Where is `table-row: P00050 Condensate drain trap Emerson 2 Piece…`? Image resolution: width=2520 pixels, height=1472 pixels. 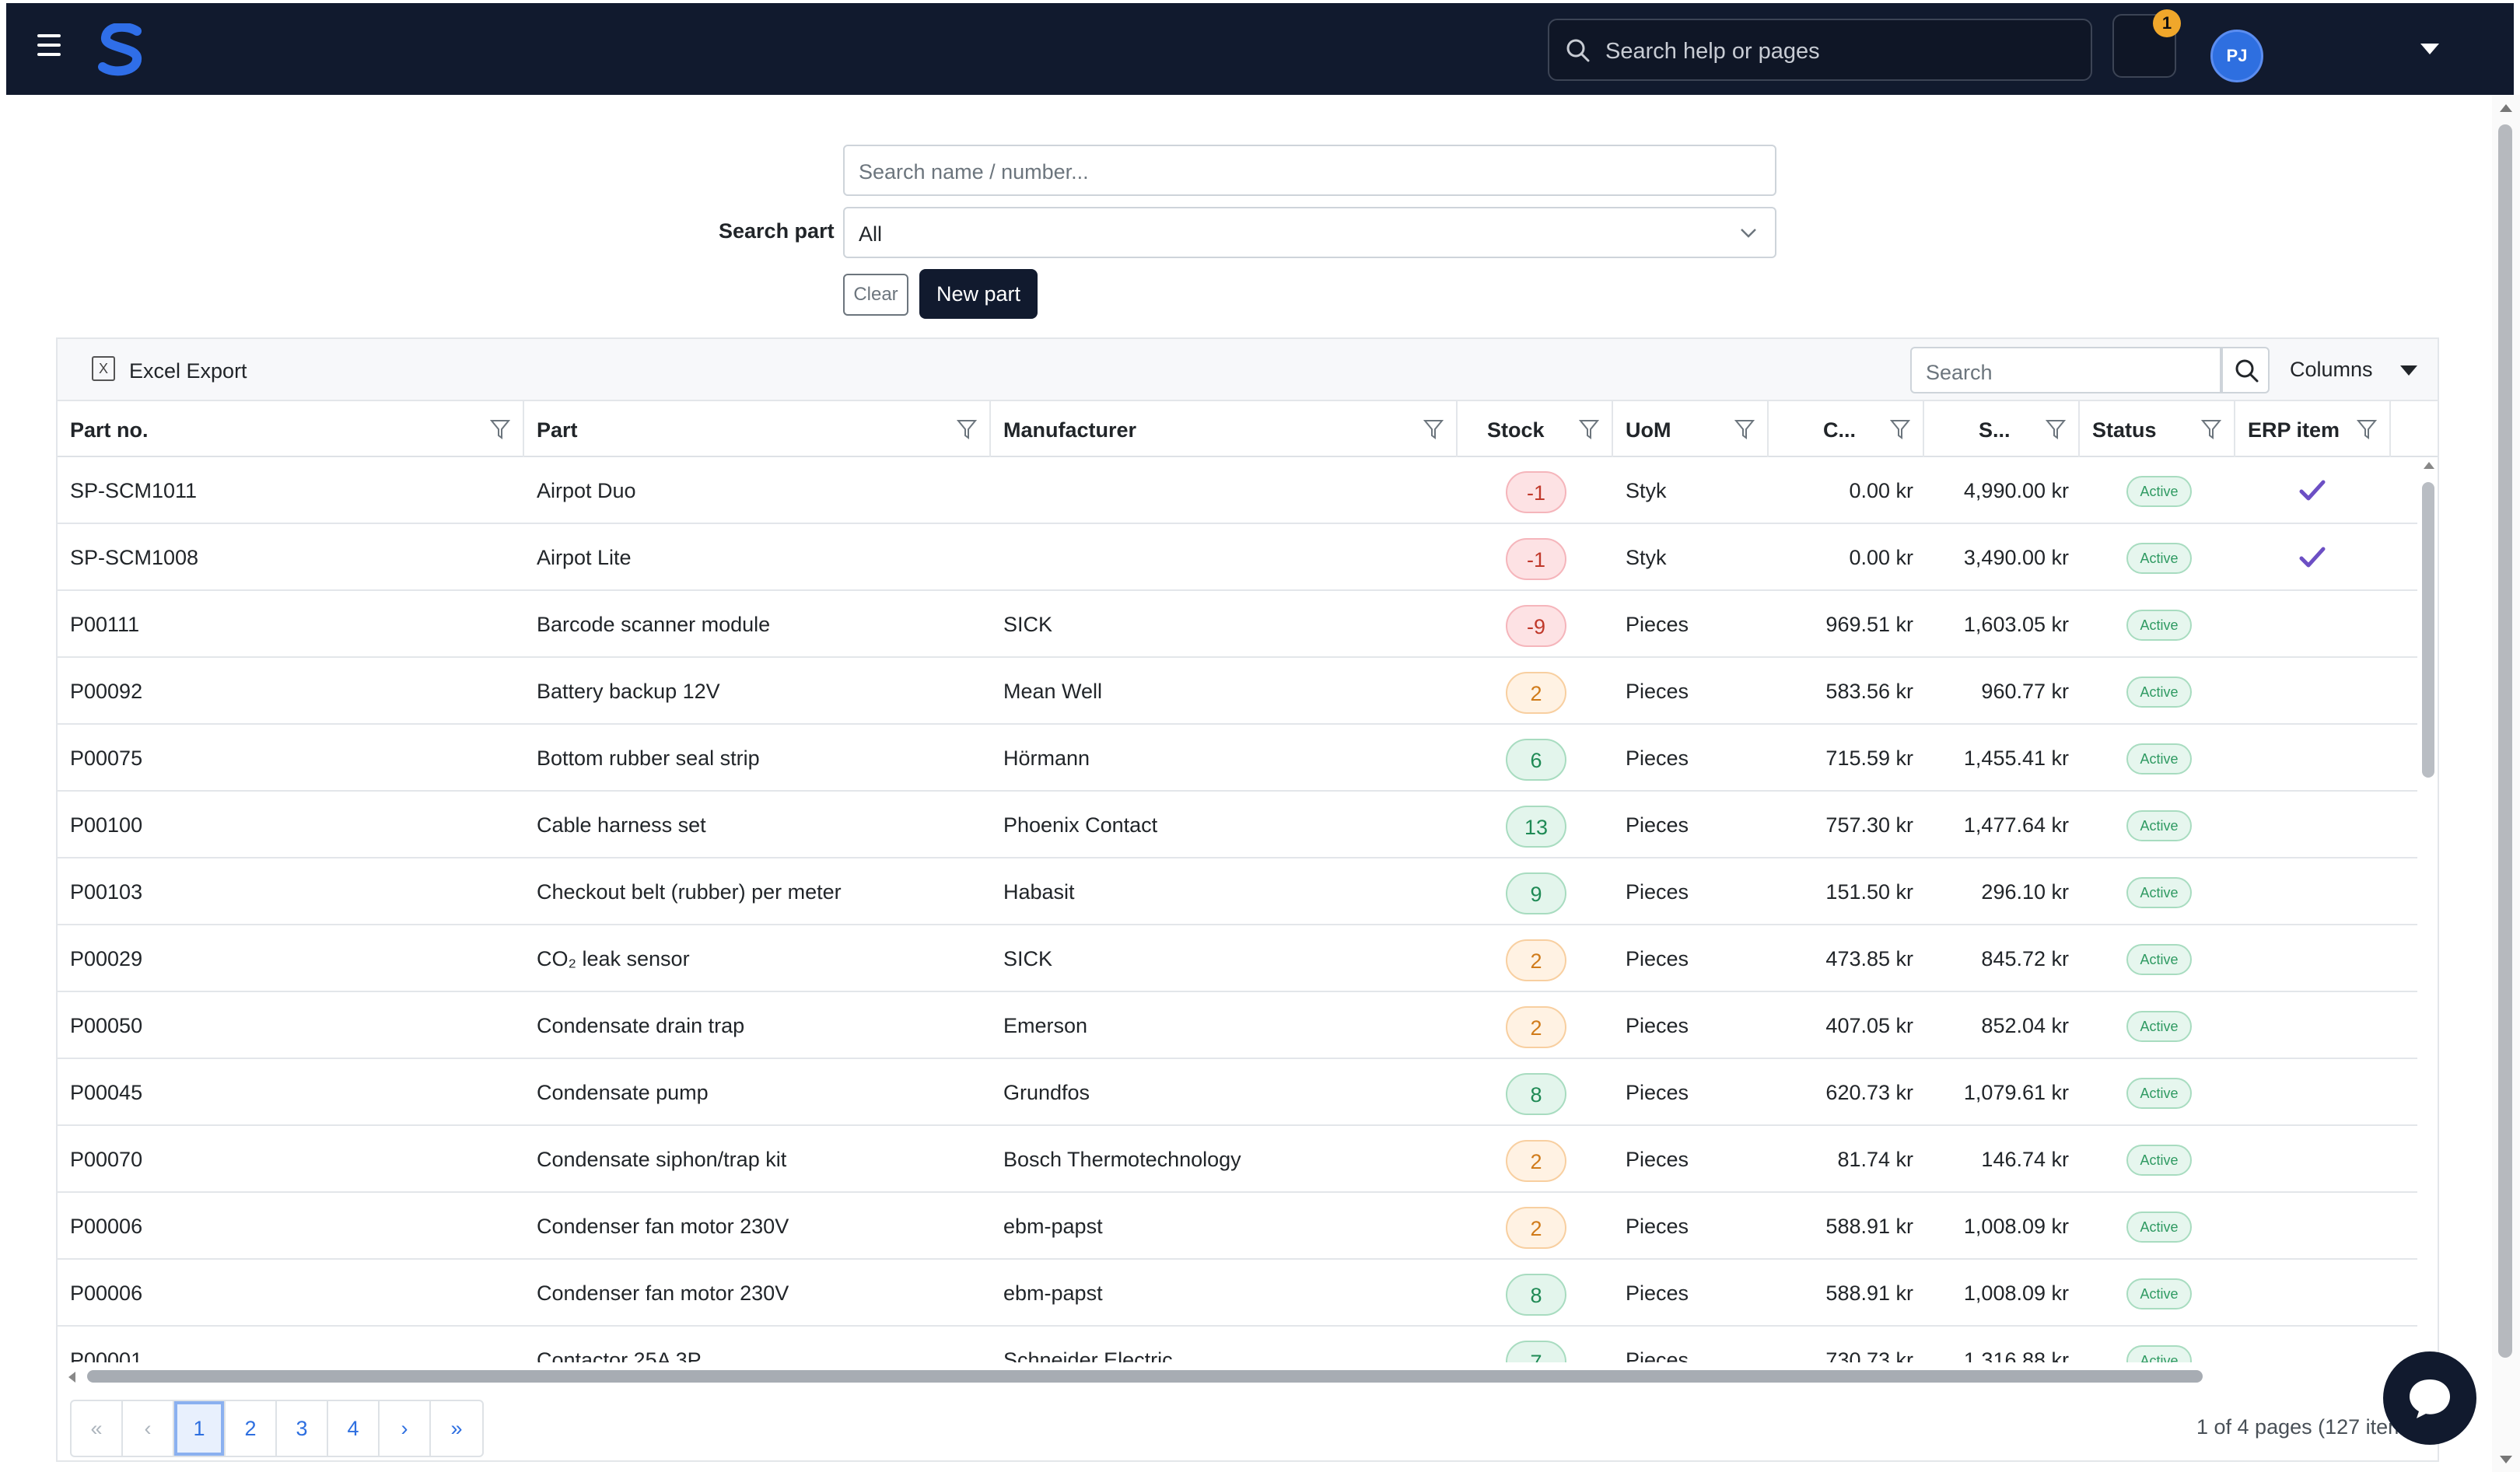
table-row: P00050 Condensate drain trap Emerson 2 Piece… is located at coordinates (1237, 1025).